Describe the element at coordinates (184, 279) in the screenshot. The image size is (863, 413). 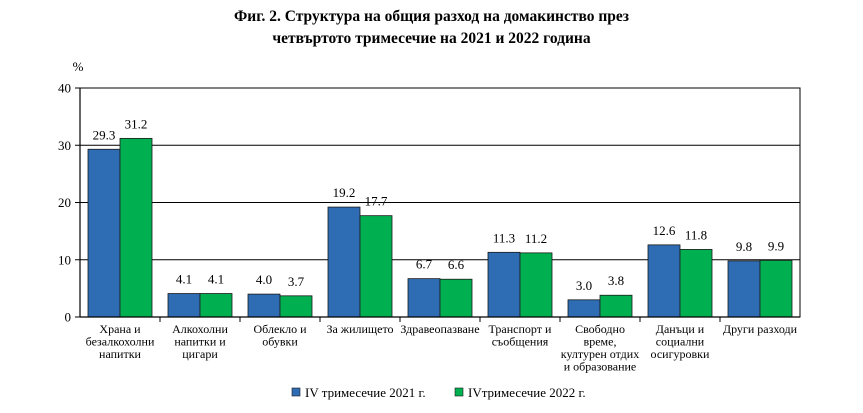
I see `data-label-s1-1: 4.1` at that location.